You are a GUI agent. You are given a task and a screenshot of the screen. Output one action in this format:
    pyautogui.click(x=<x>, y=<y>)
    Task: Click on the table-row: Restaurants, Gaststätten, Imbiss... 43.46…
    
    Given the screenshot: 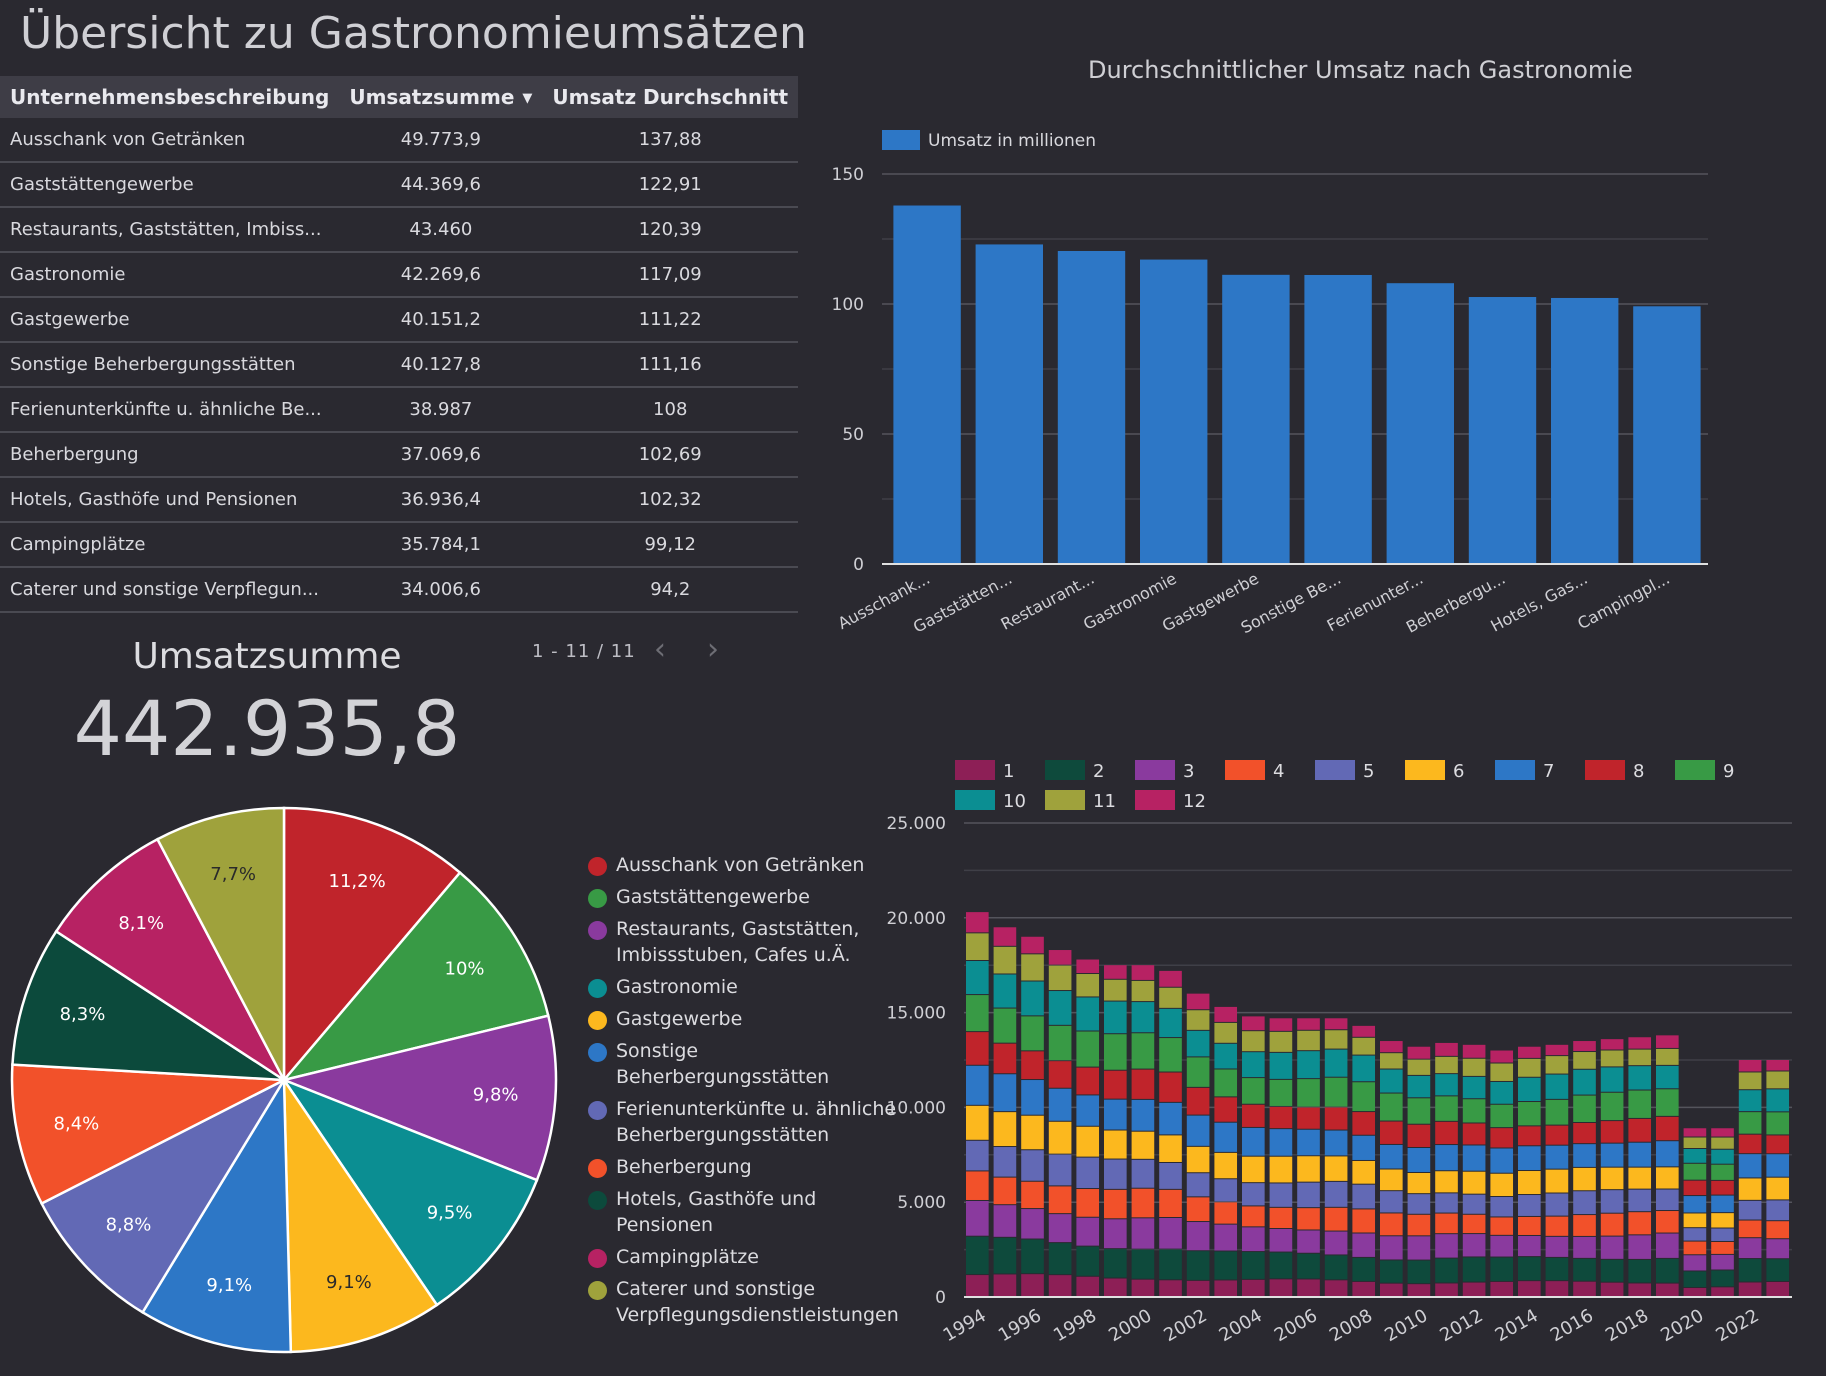 What is the action you would take?
    pyautogui.click(x=399, y=230)
    